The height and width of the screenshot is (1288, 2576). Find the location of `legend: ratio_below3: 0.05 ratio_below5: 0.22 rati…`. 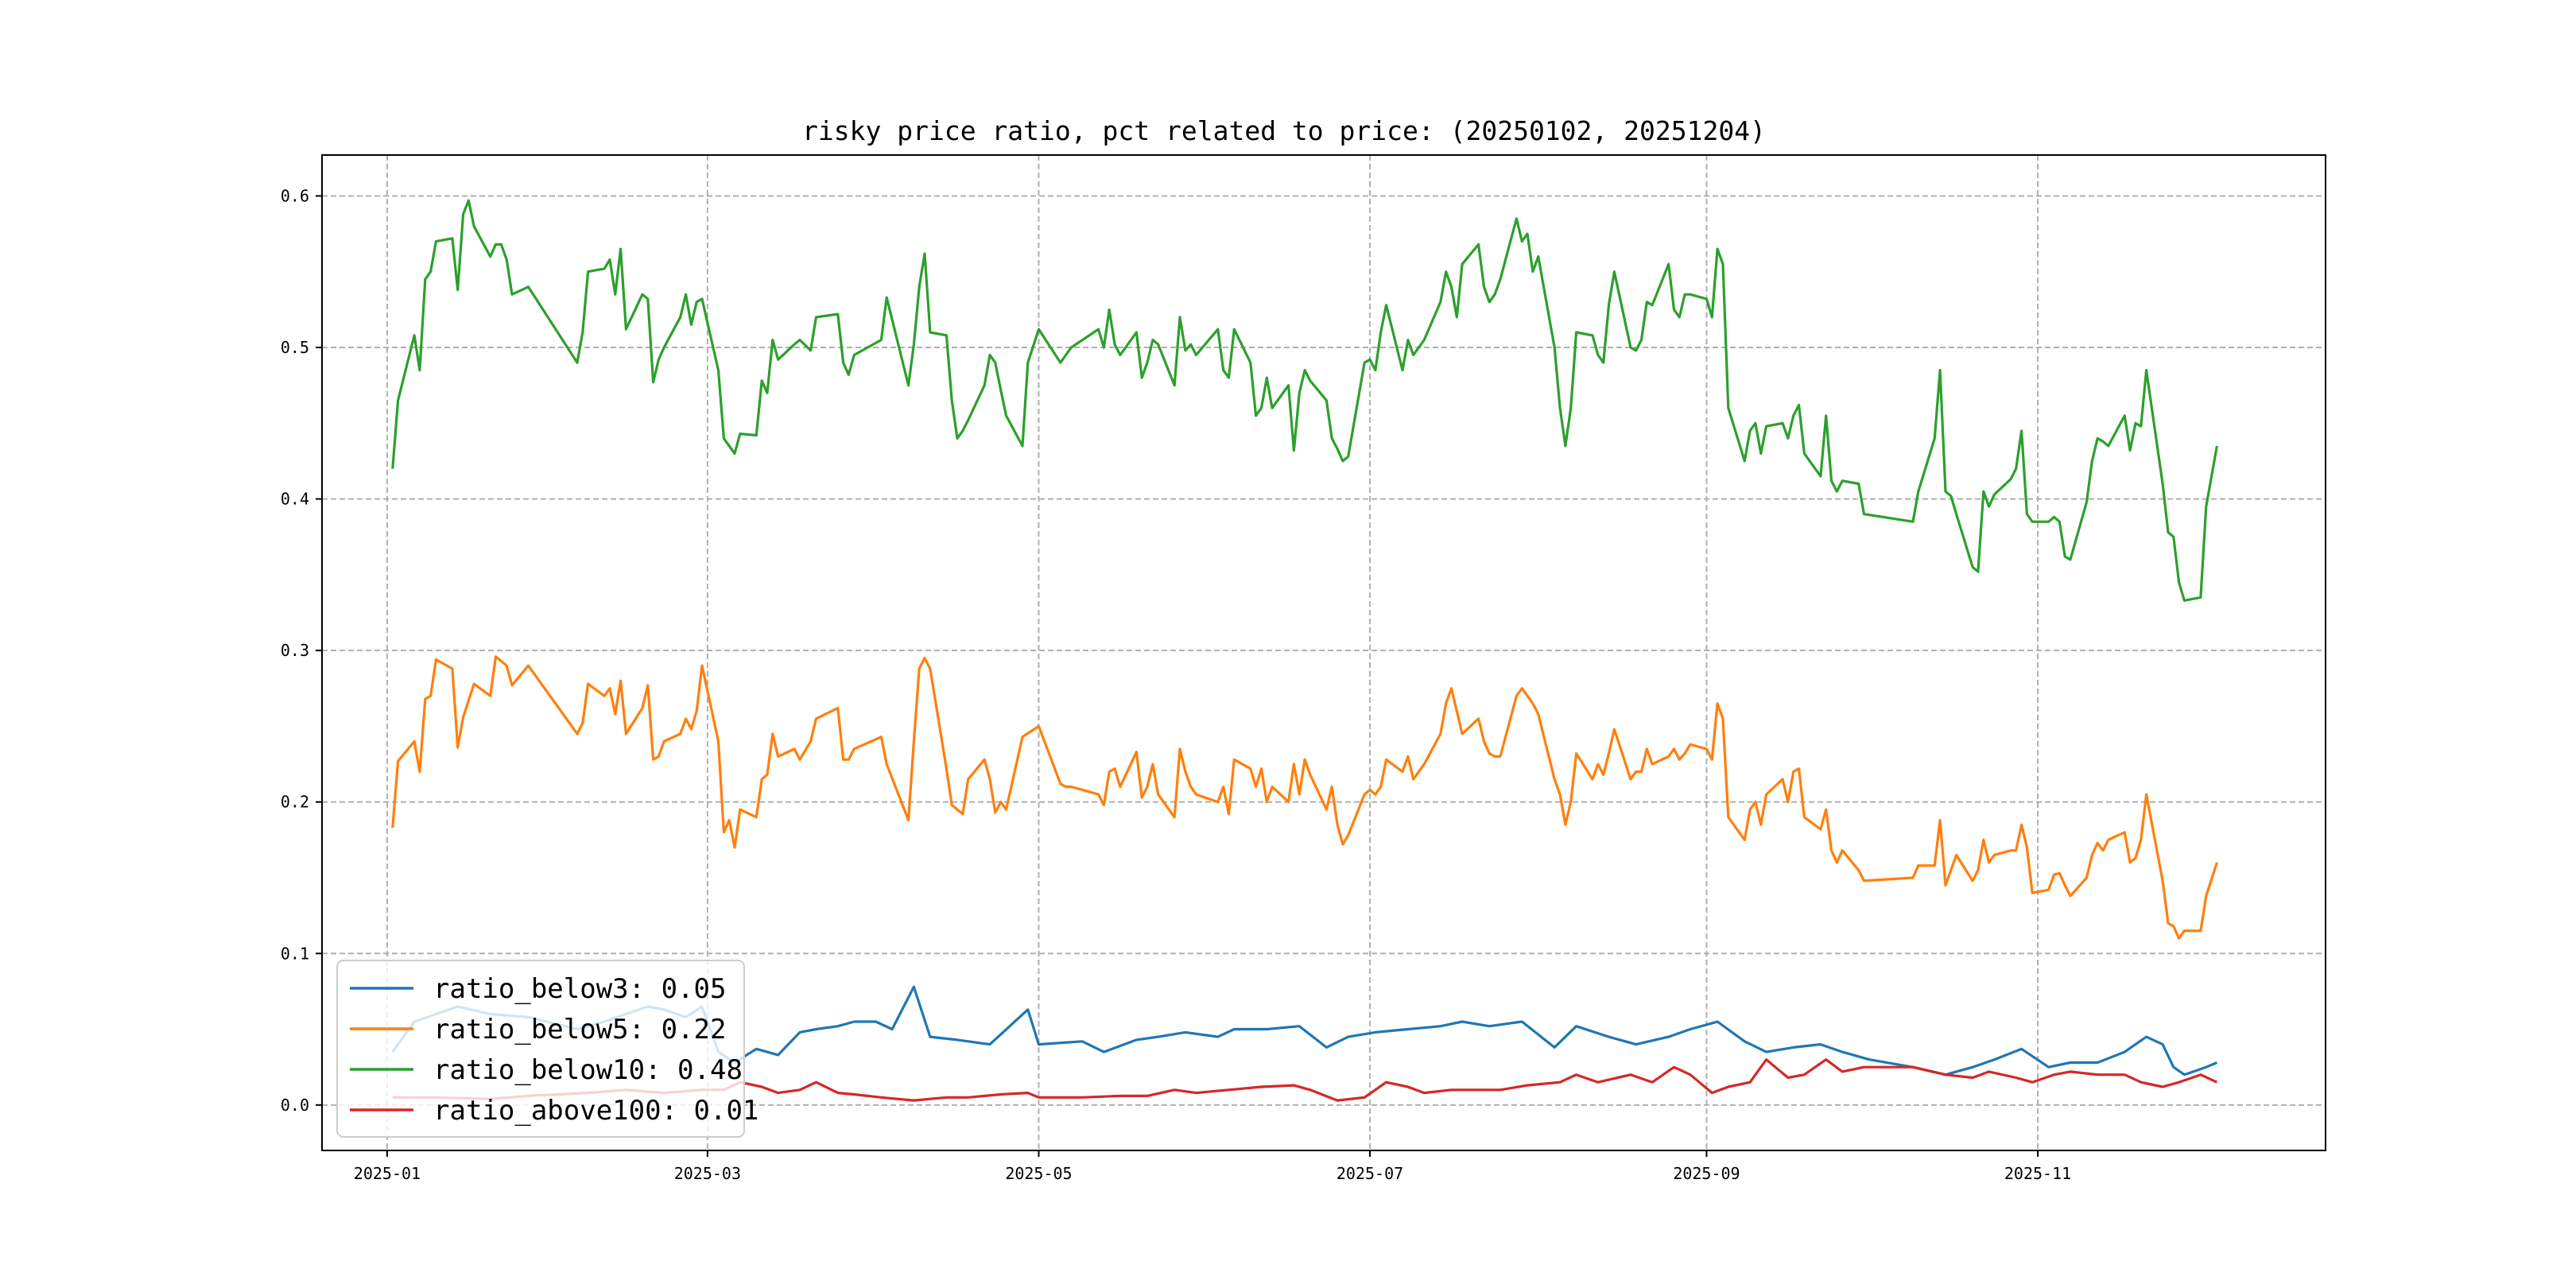

legend: ratio_below3: 0.05 ratio_below5: 0.22 rati… is located at coordinates (547, 1049).